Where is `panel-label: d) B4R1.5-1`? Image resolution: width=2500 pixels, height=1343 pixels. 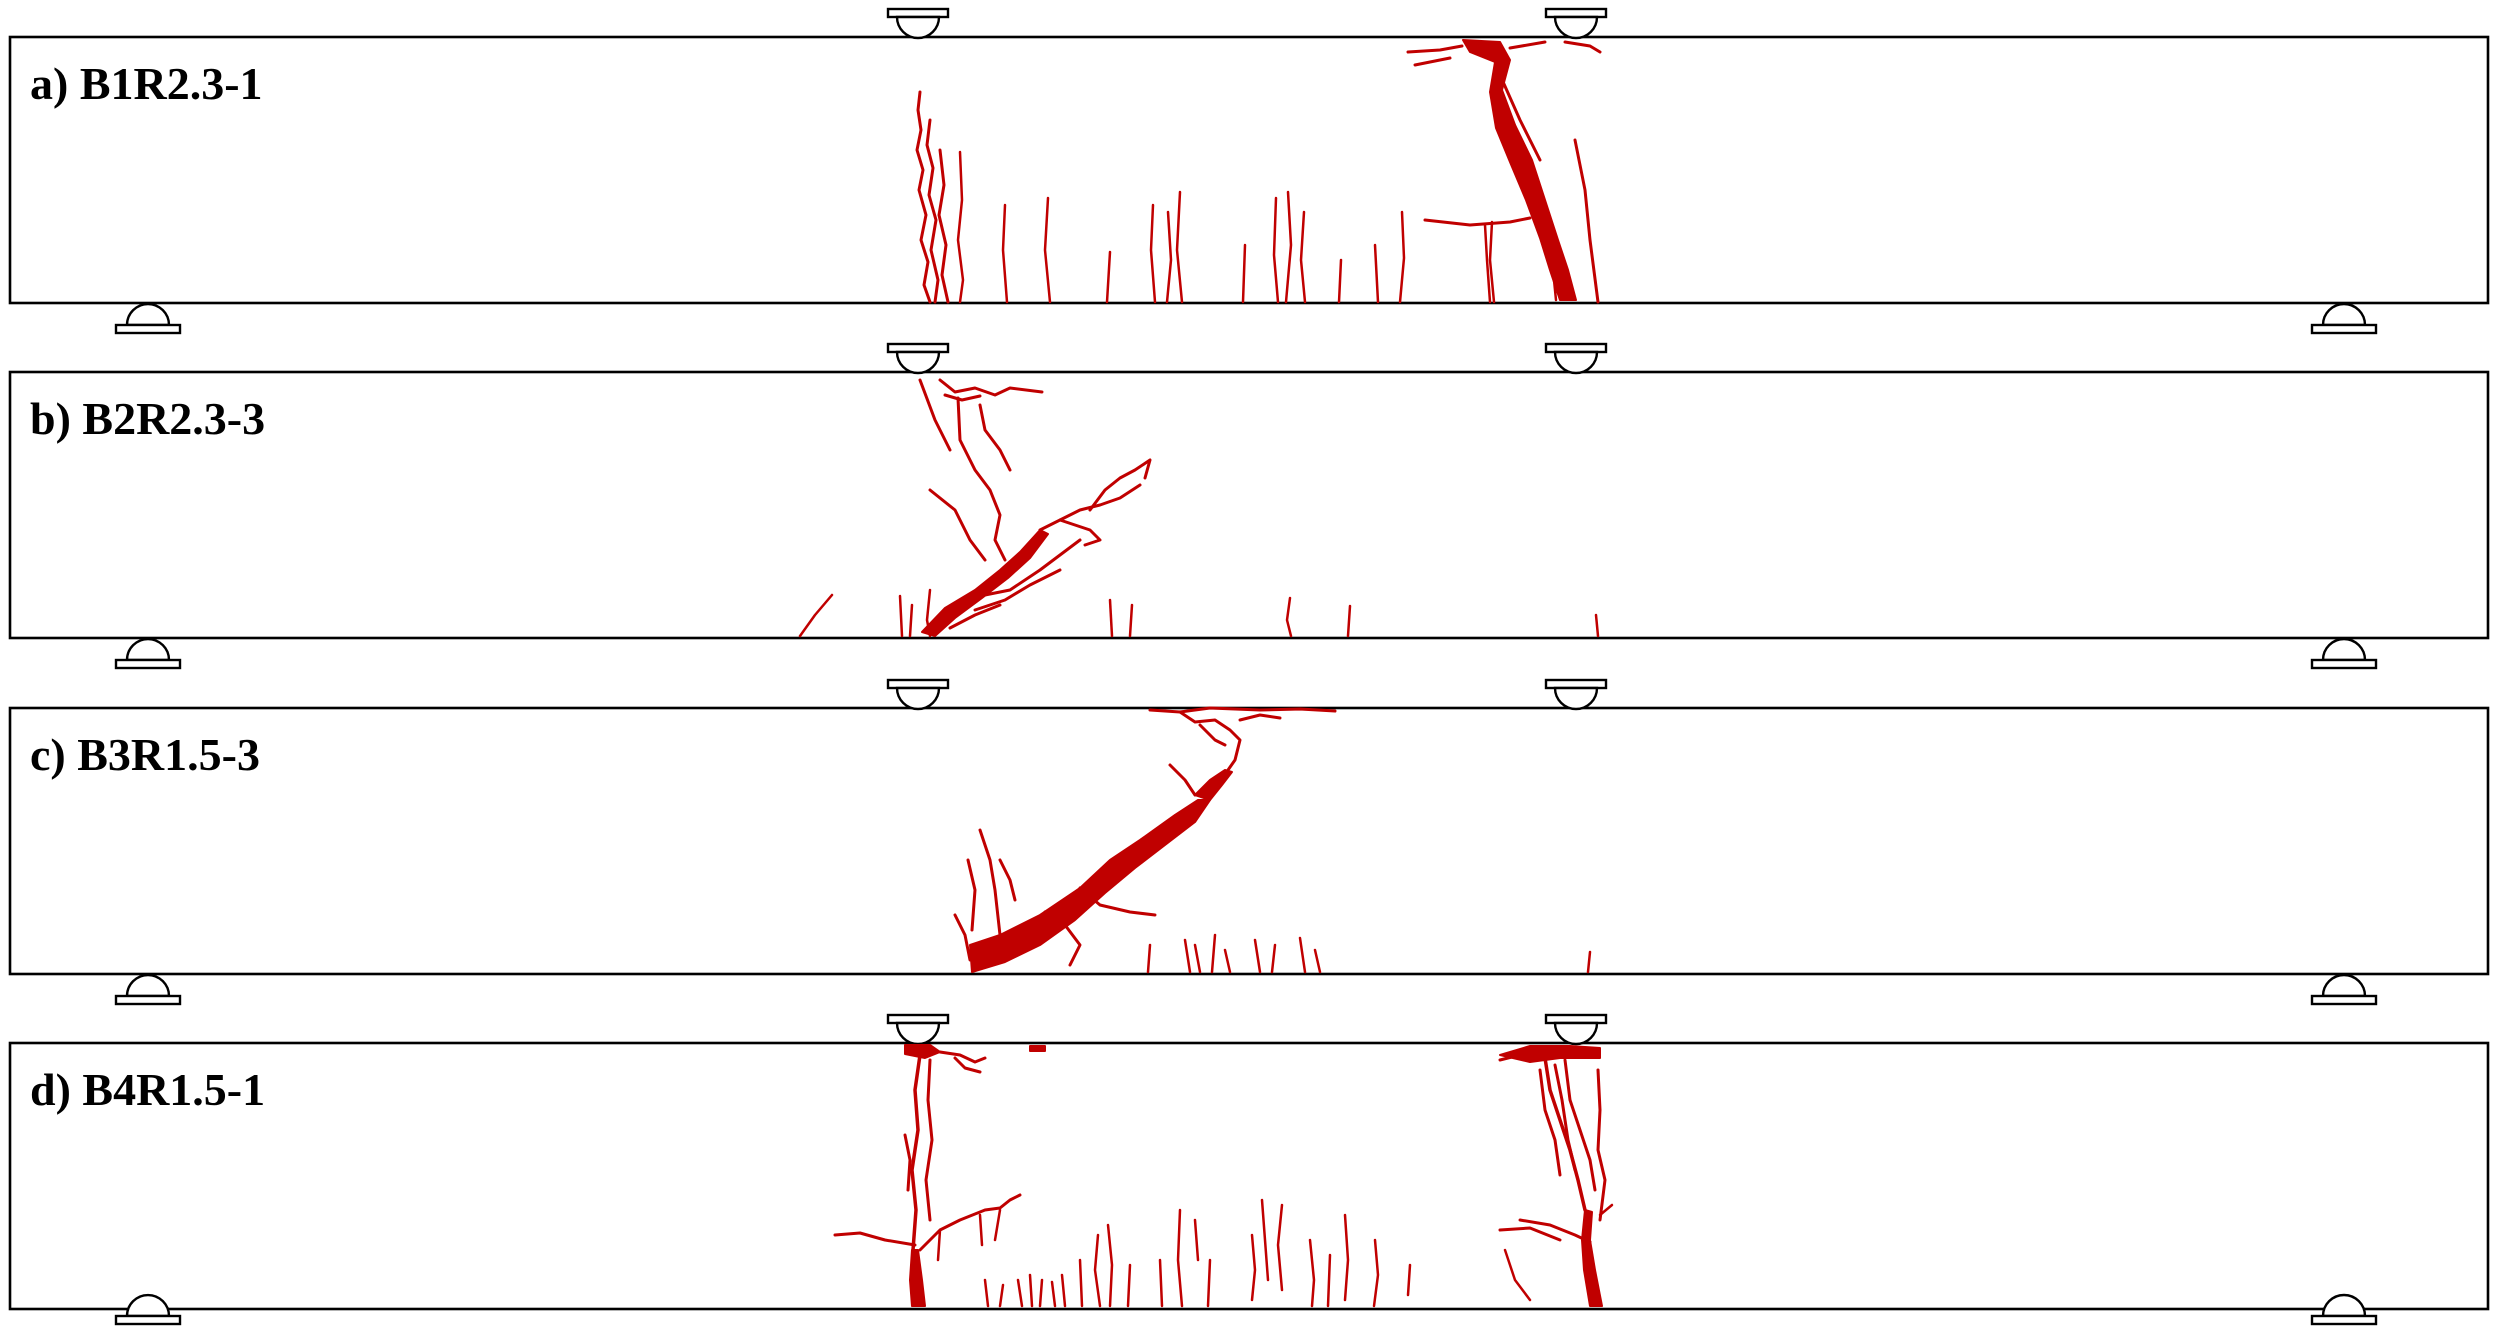
panel-label: d) B4R1.5-1 is located at coordinates (147, 1089).